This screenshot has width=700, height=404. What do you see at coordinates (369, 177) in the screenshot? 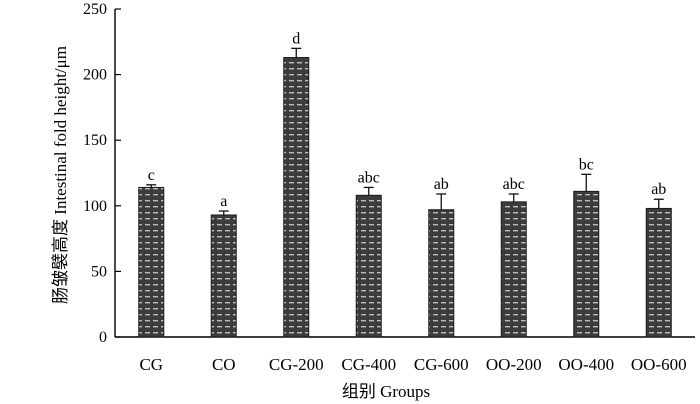
I see `significance-label-CG-400: abc` at bounding box center [369, 177].